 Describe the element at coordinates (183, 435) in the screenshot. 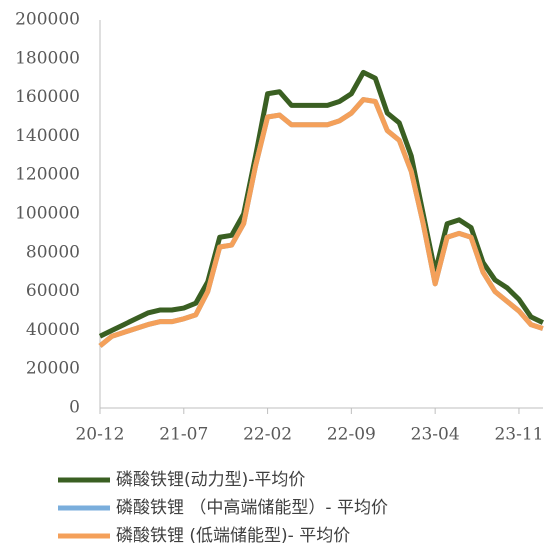

I see `x-tick-label: 21-07` at that location.